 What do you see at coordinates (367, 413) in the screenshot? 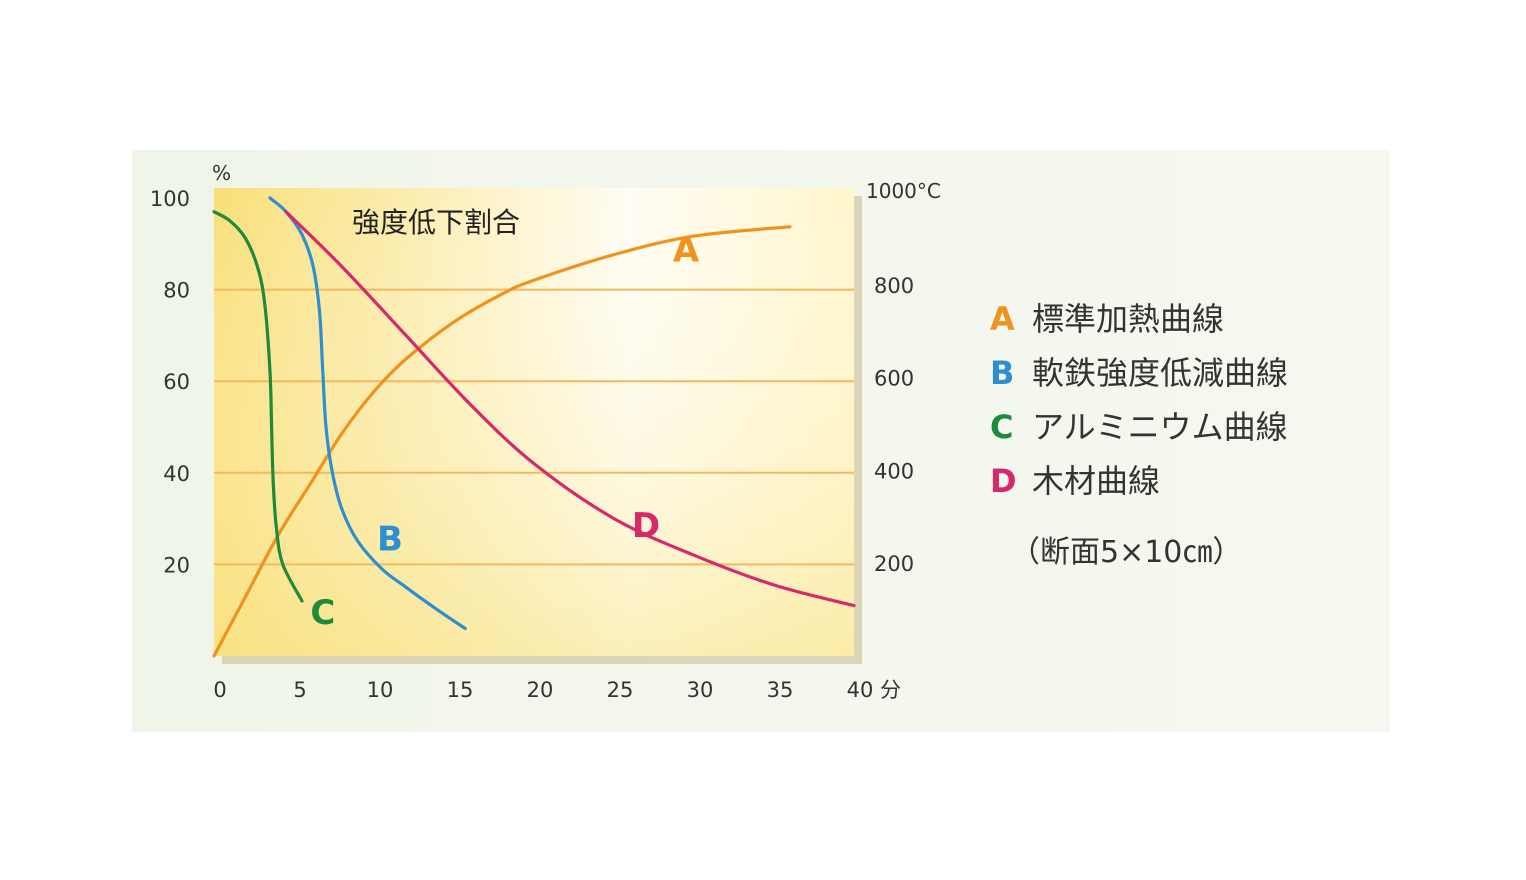
I see `curve-B` at bounding box center [367, 413].